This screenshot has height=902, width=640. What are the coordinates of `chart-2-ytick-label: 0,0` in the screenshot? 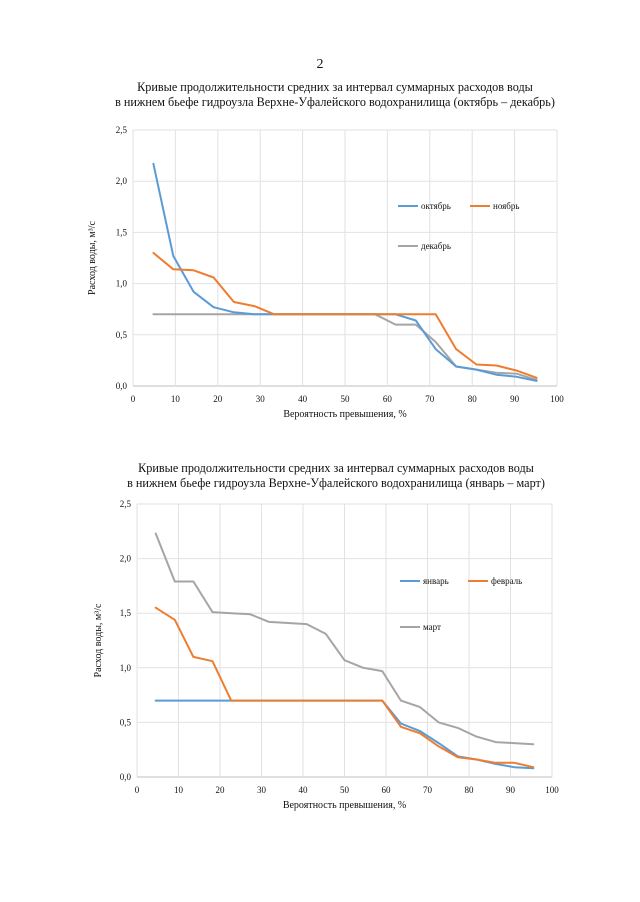 It's located at (126, 777).